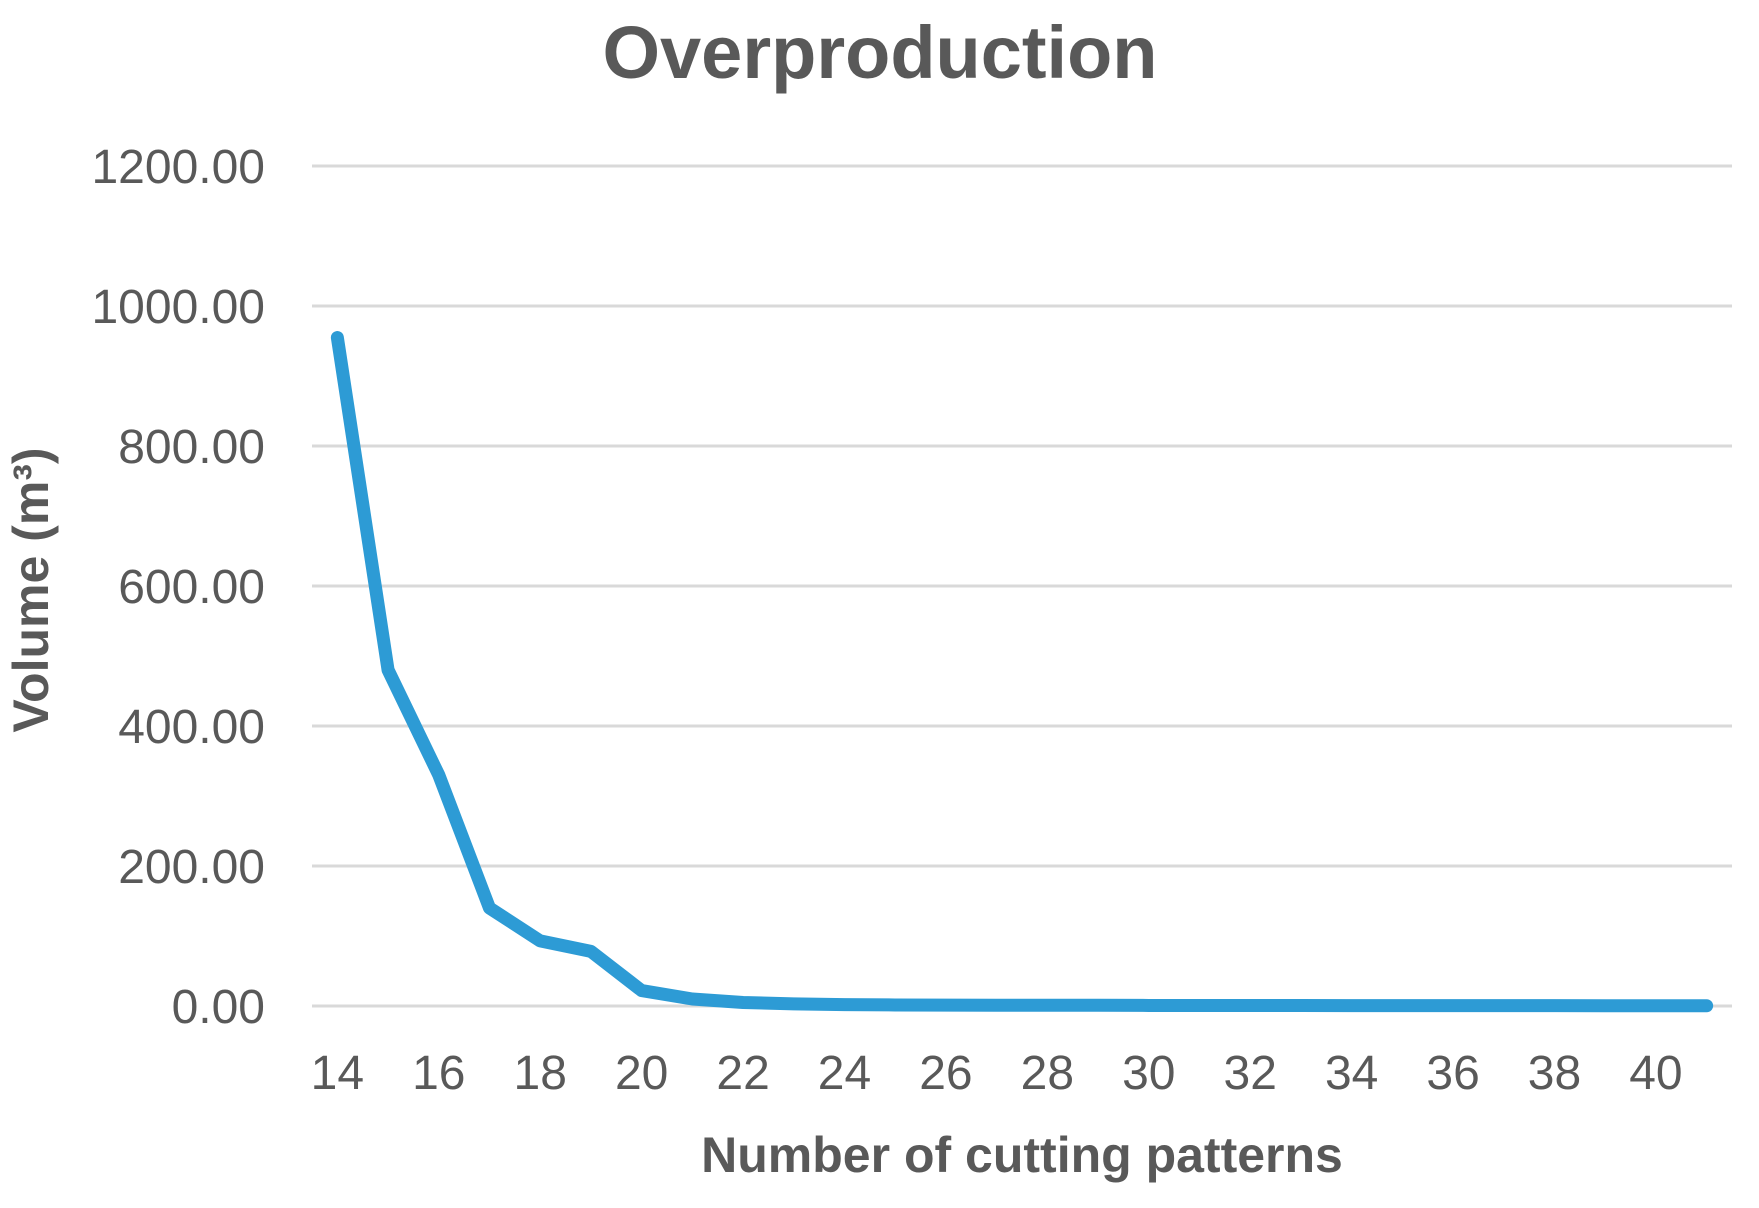  I want to click on x-axis-title: Number of cutting patterns, so click(1022, 1155).